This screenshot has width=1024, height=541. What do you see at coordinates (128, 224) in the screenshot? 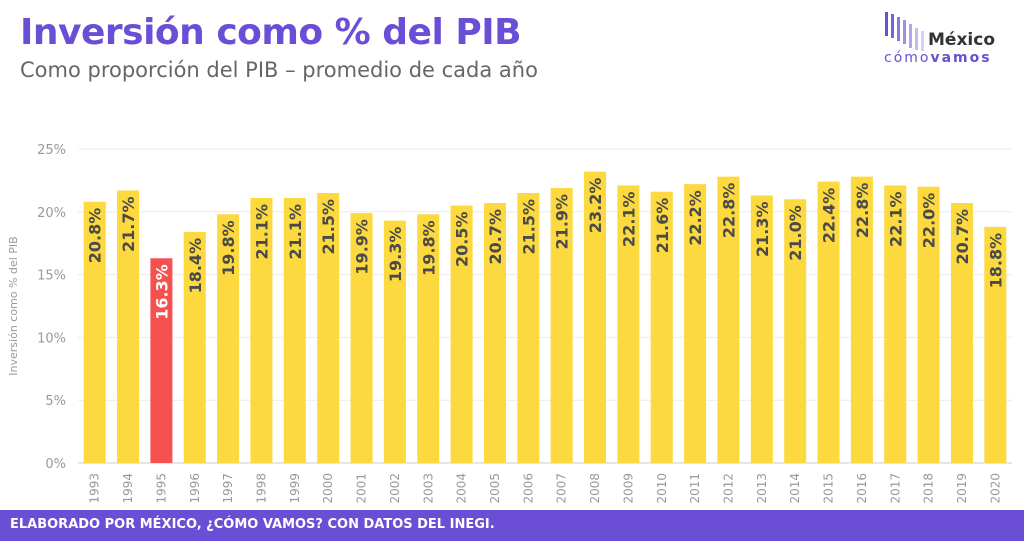
I see `data-label: 21.7%` at bounding box center [128, 224].